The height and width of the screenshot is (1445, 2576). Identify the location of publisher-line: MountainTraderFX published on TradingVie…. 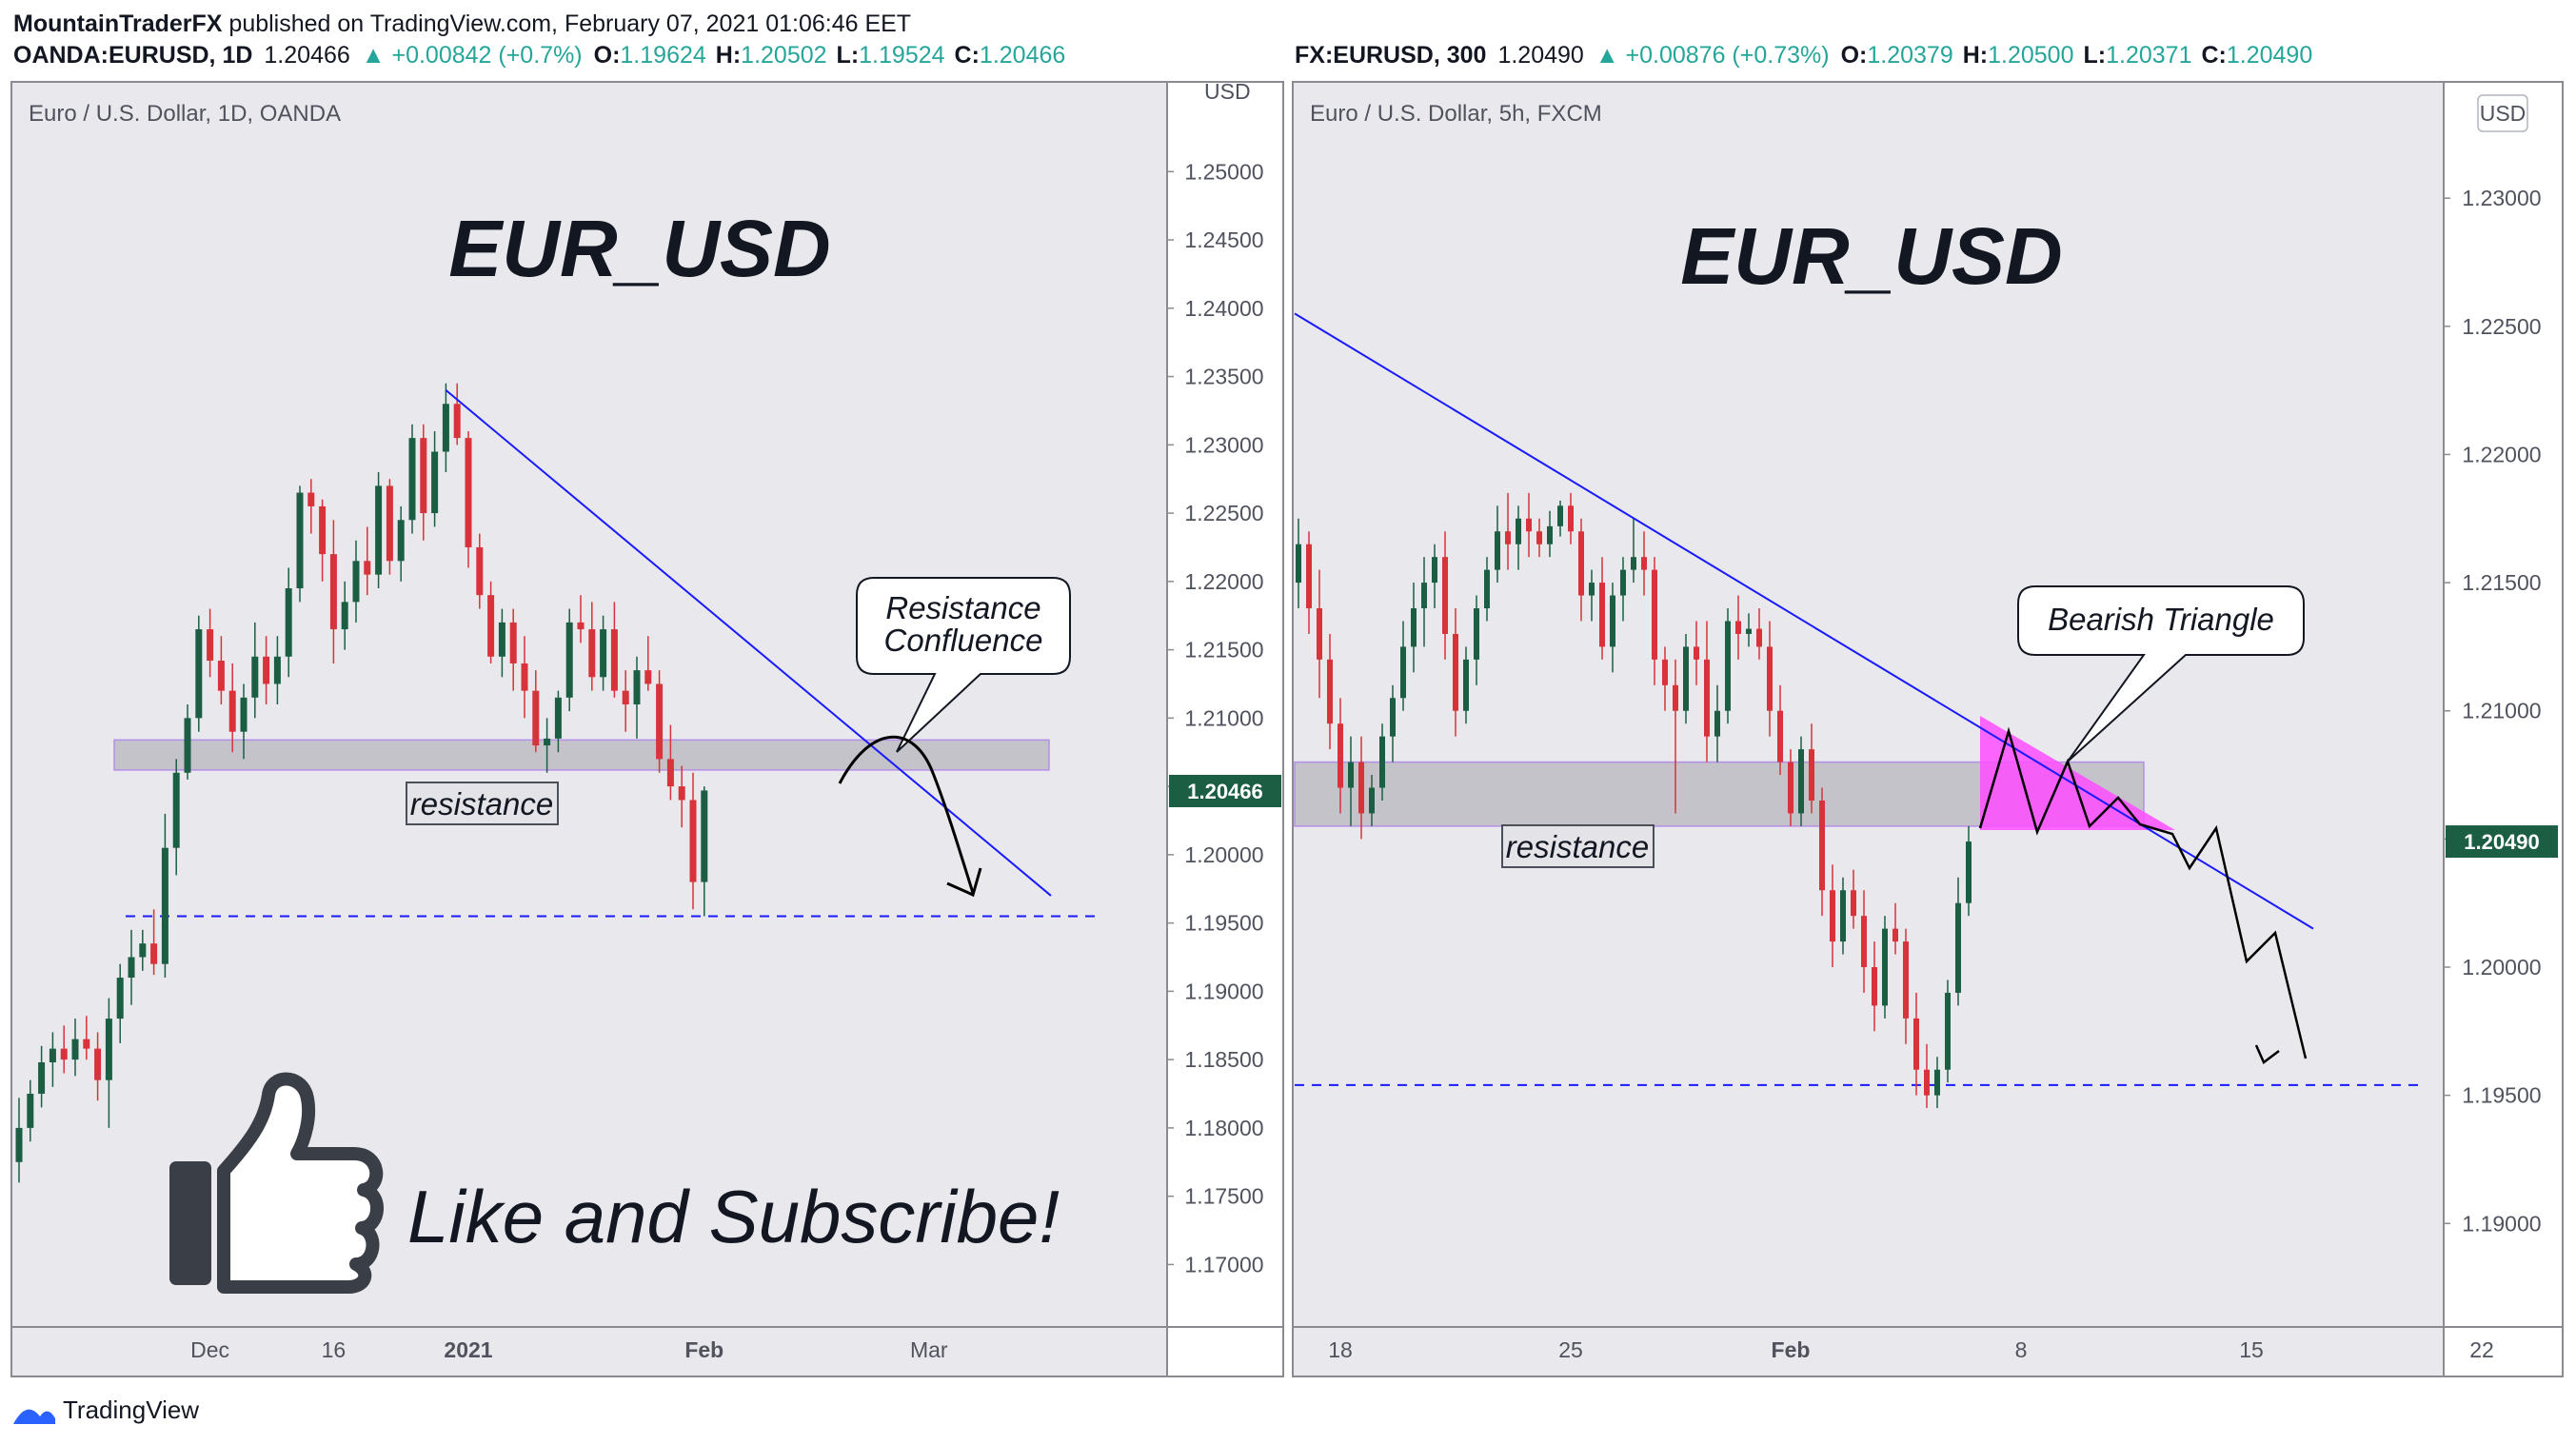
(462, 24).